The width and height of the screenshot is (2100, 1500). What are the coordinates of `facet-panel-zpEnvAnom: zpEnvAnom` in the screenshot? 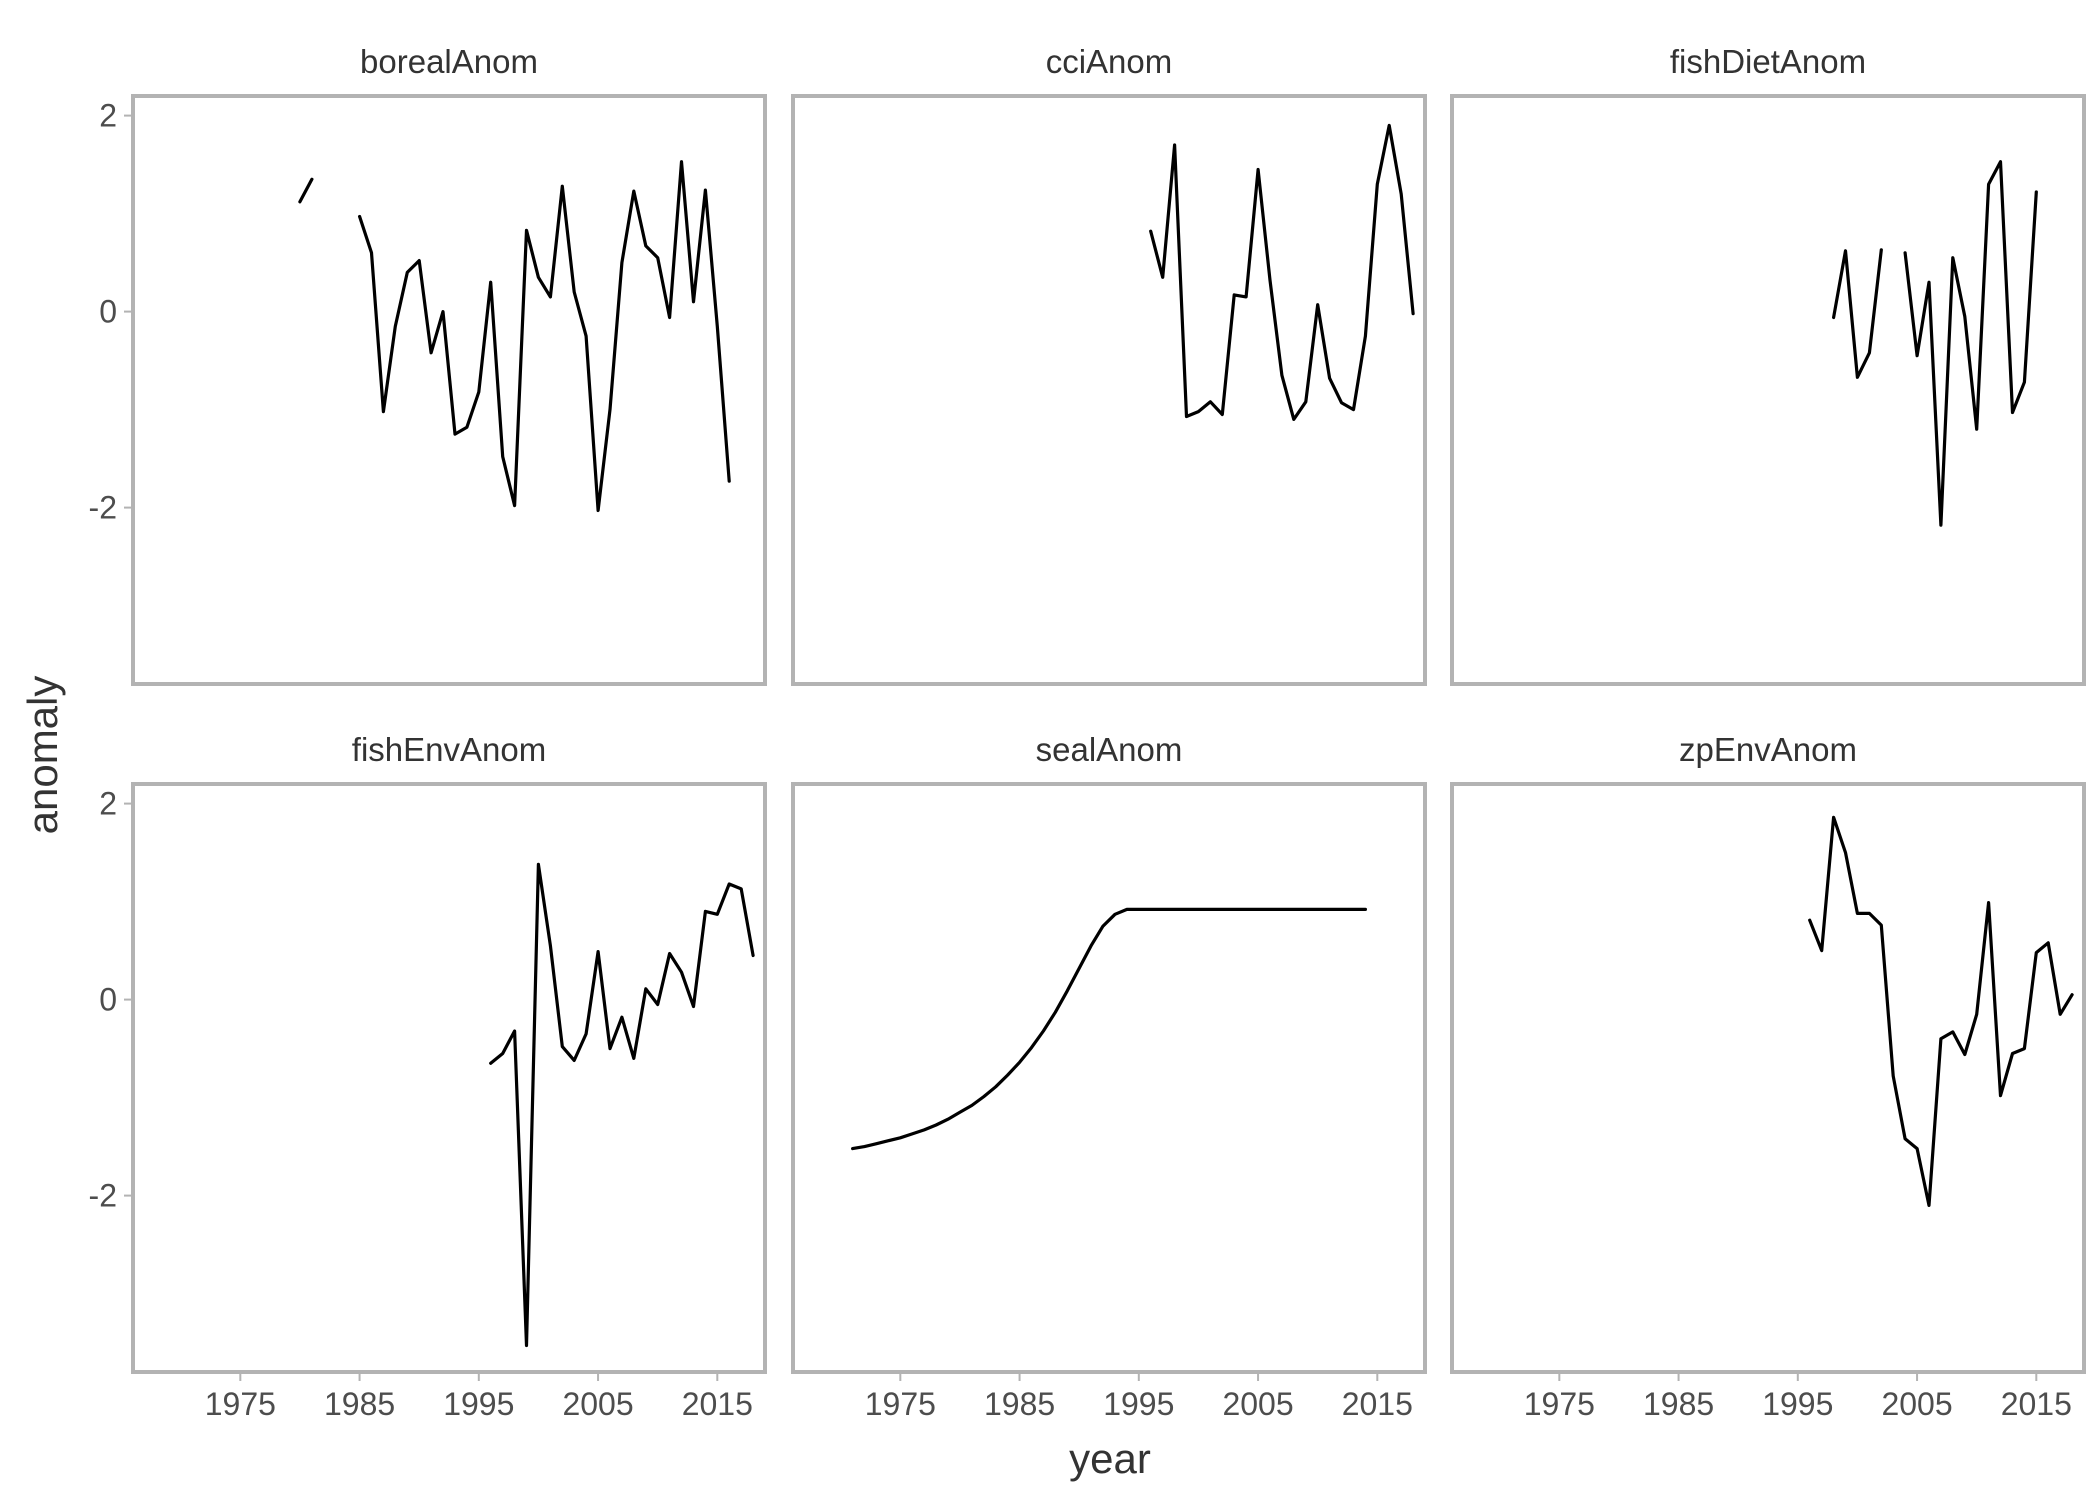 It's located at (1768, 1052).